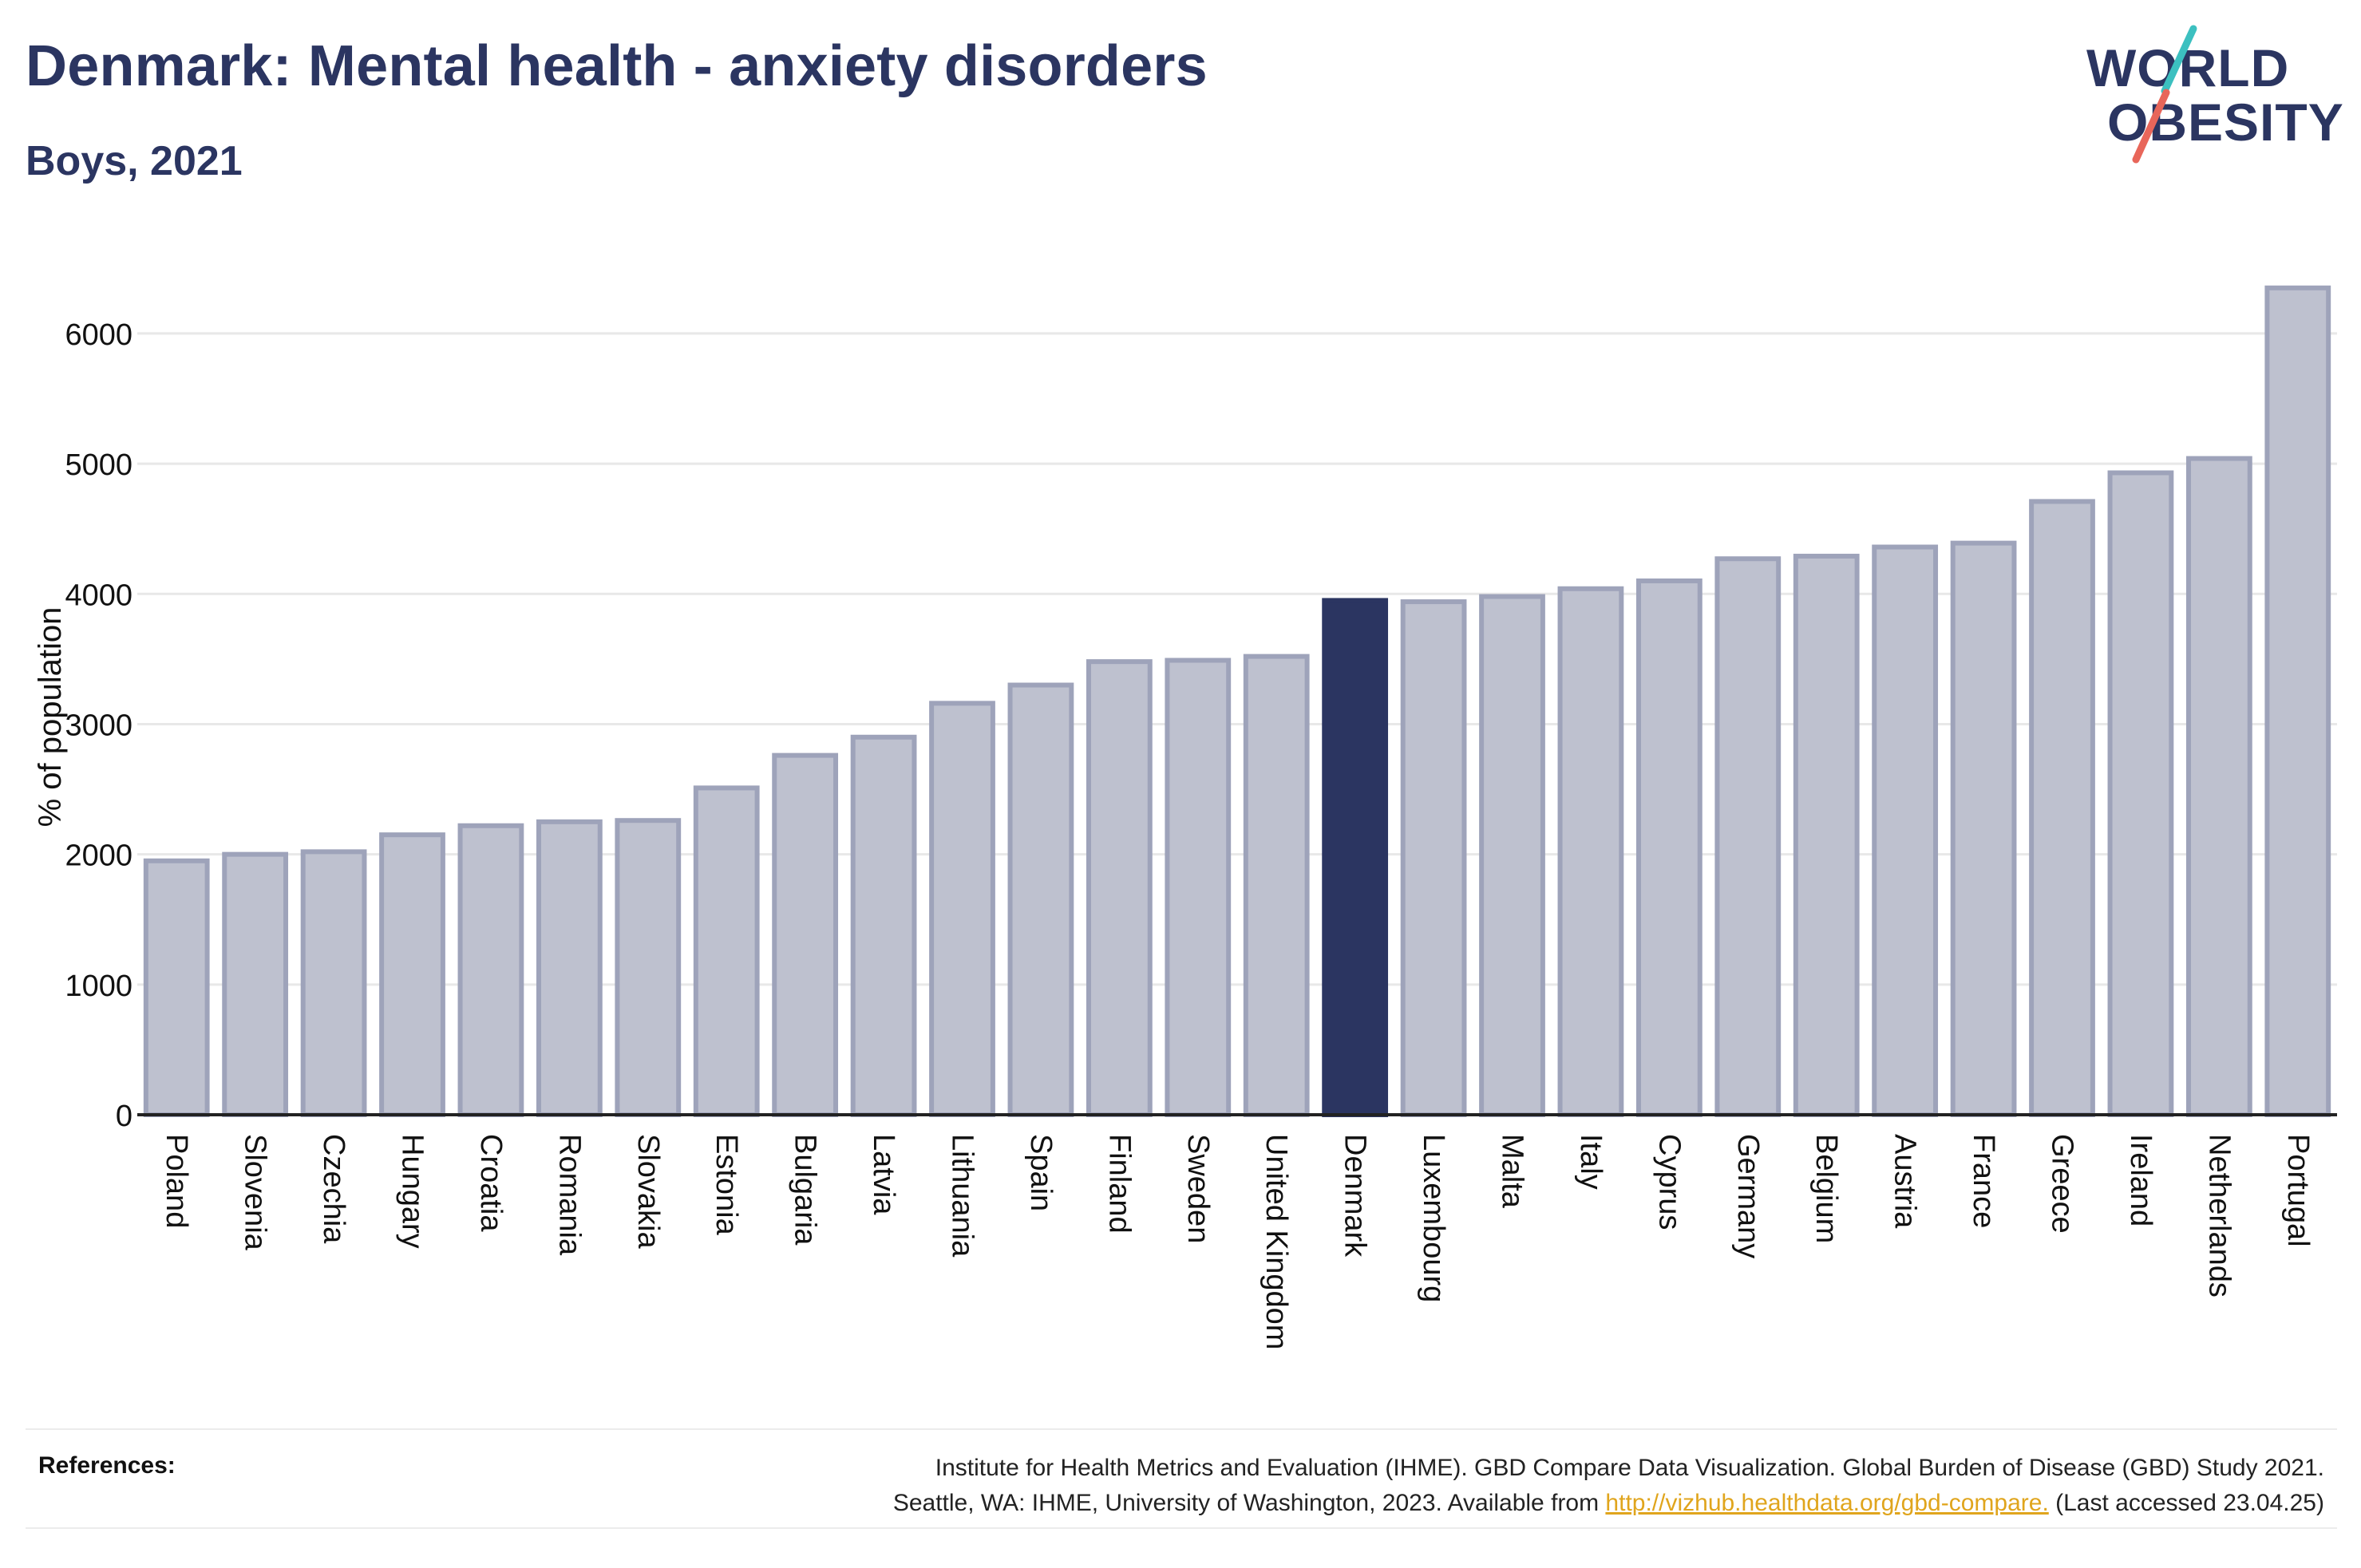  What do you see at coordinates (1826, 1188) in the screenshot?
I see `x-tick-label: Belgium` at bounding box center [1826, 1188].